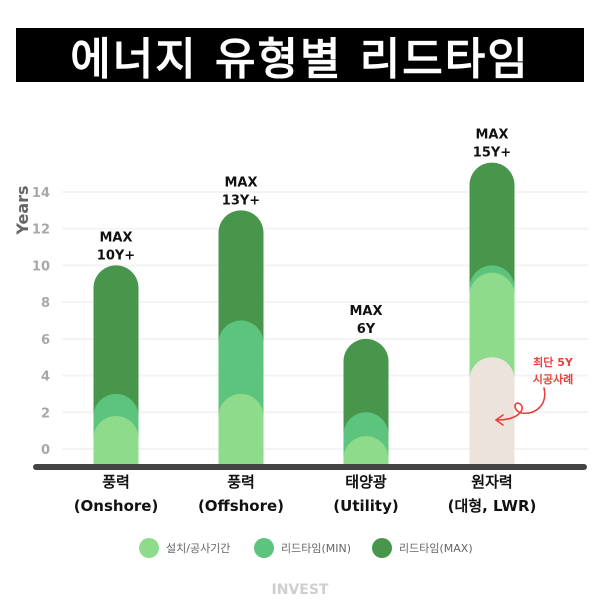  I want to click on category-label-line2: (Utility), so click(365, 506).